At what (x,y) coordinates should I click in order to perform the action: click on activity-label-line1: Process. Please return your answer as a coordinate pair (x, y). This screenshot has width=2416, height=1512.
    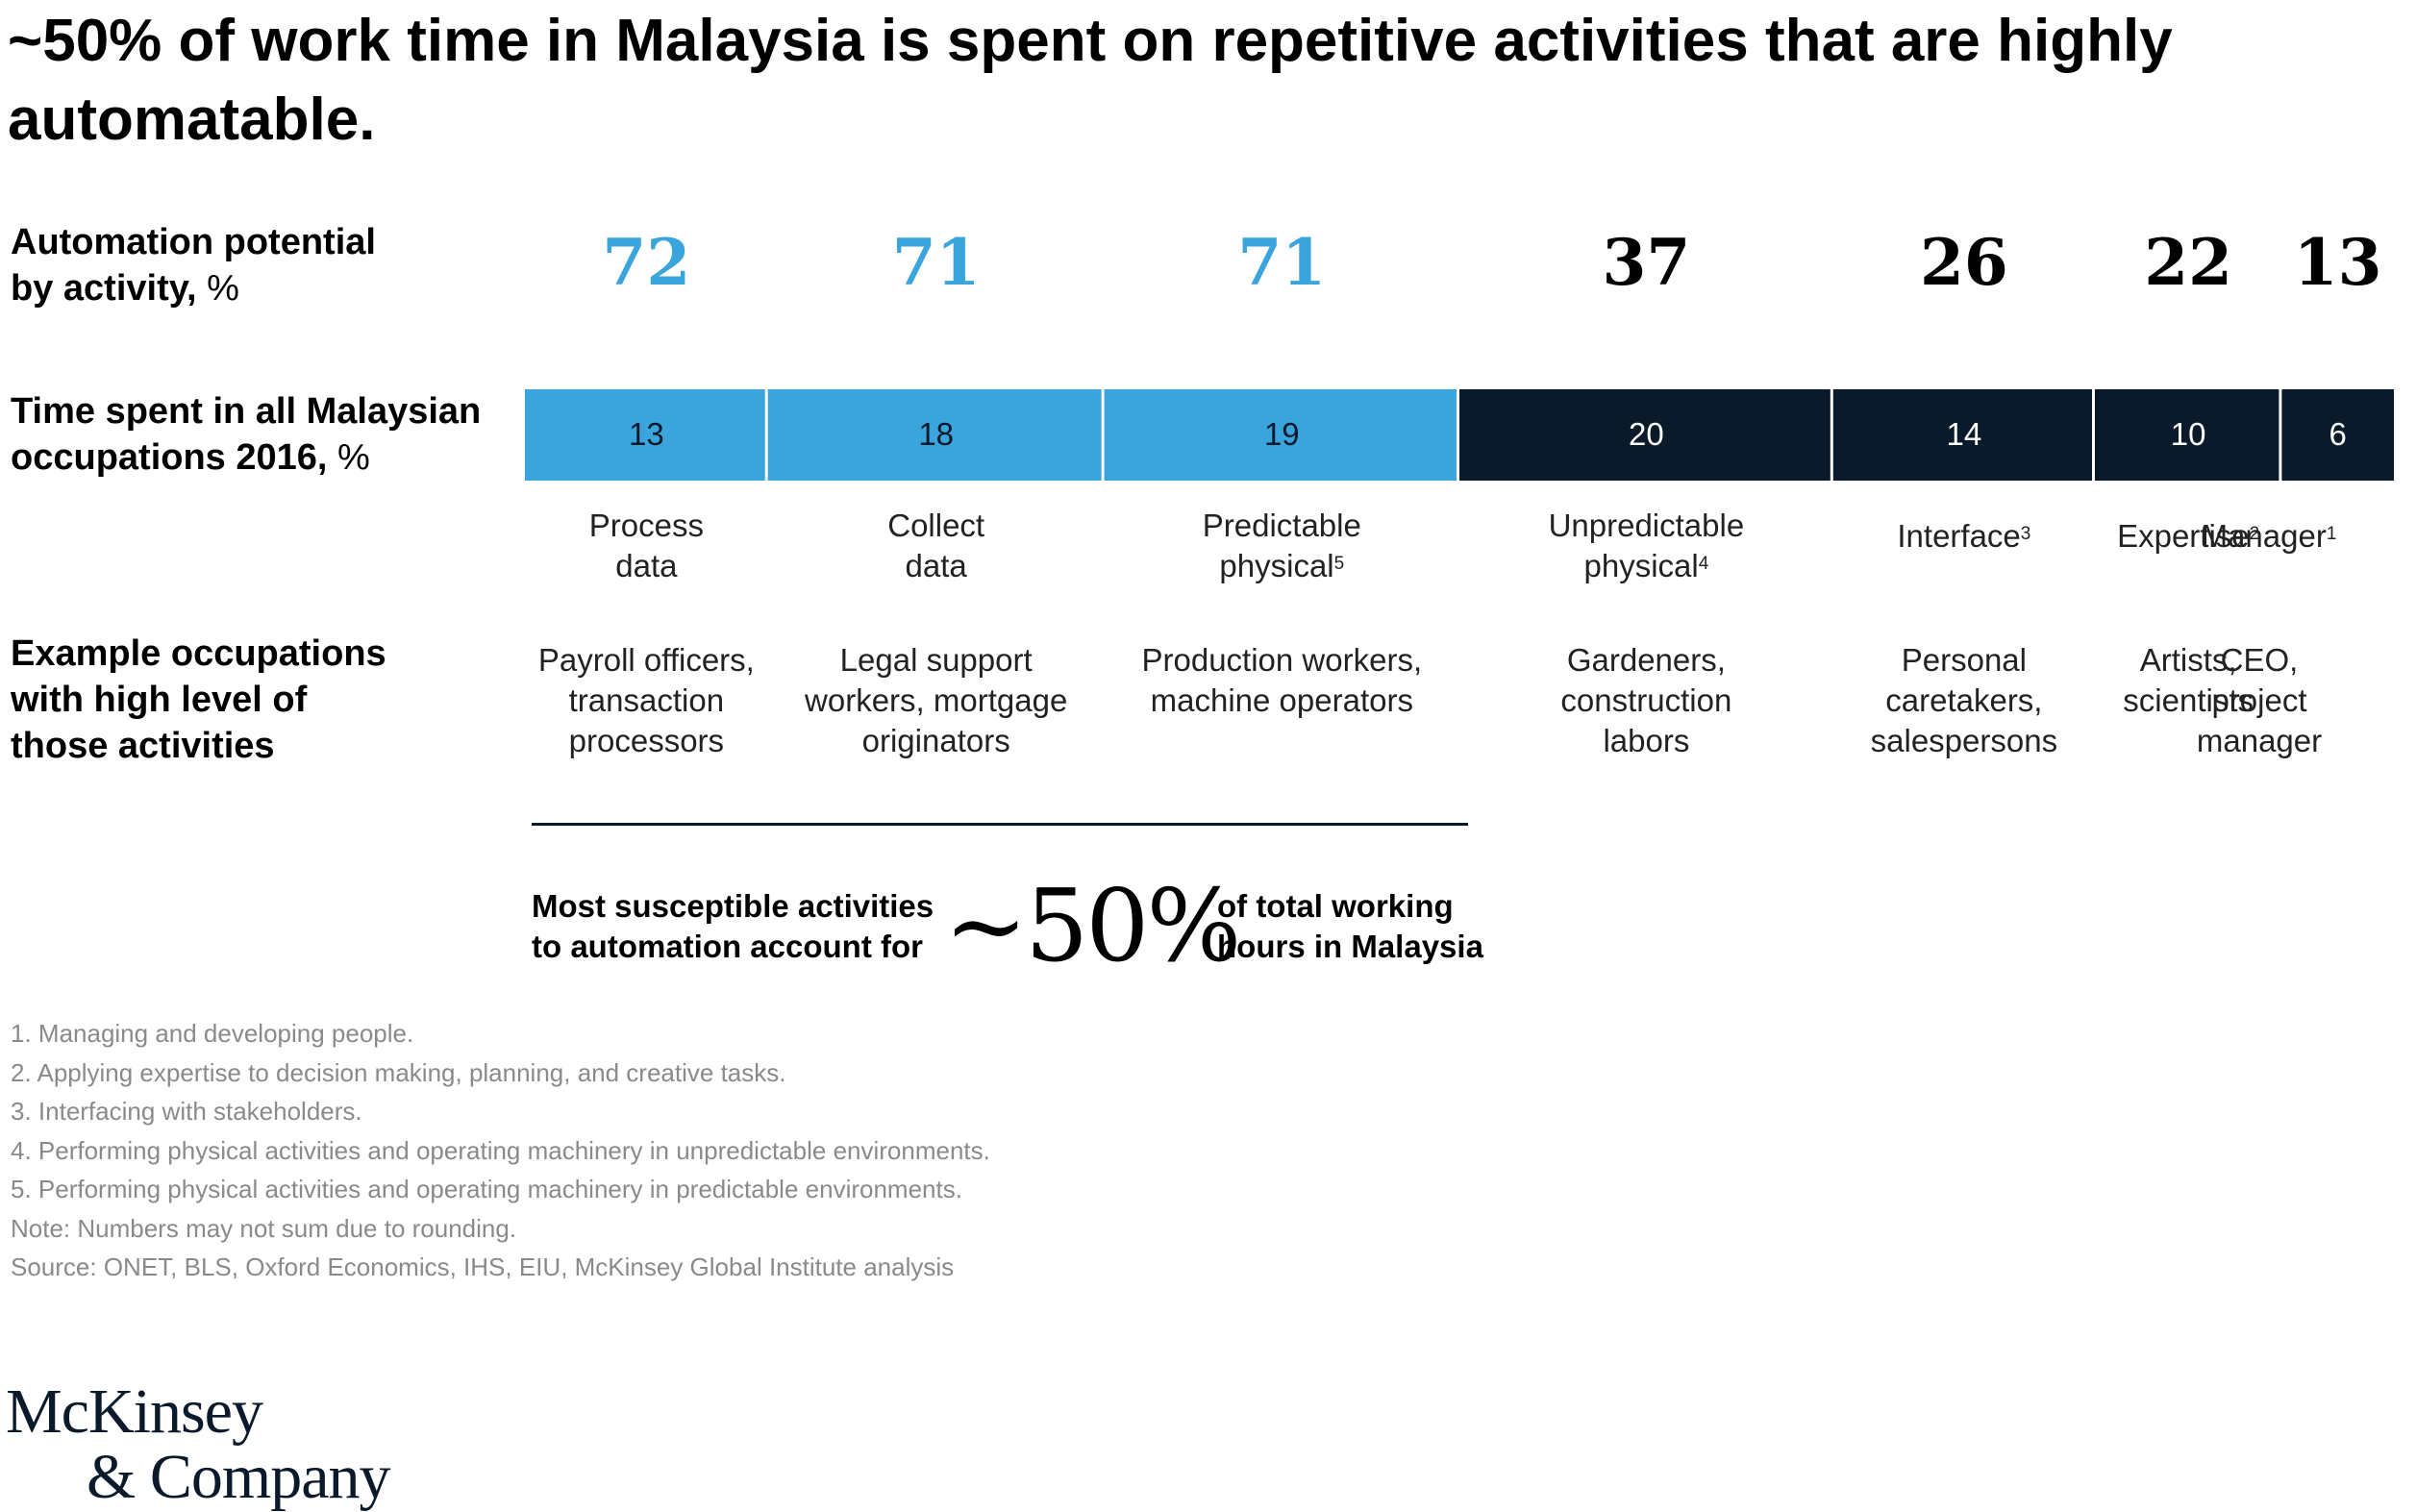
    Looking at the image, I should click on (646, 525).